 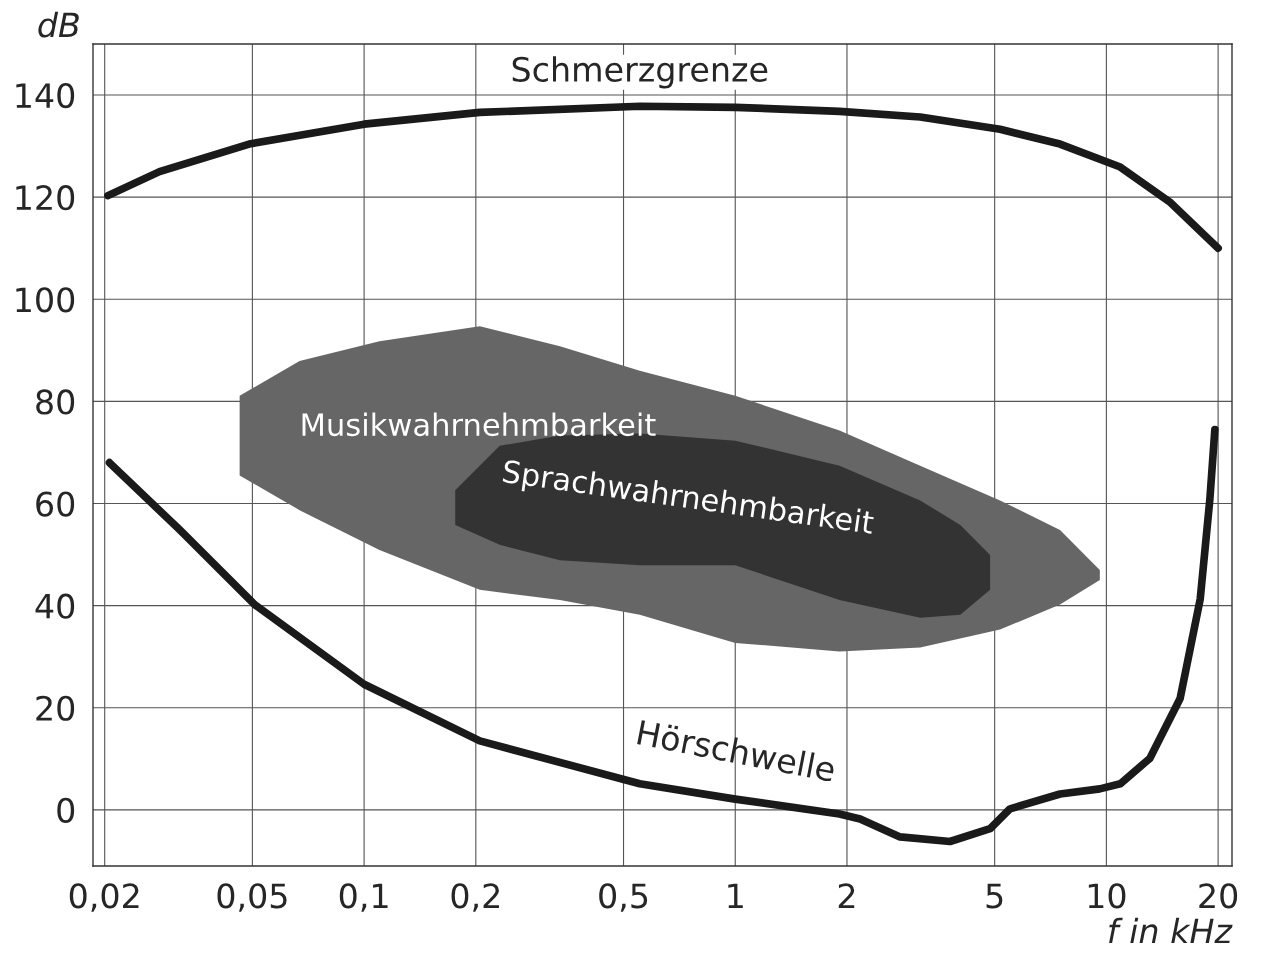 What do you see at coordinates (623, 897) in the screenshot?
I see `x-tick-label: 0,5` at bounding box center [623, 897].